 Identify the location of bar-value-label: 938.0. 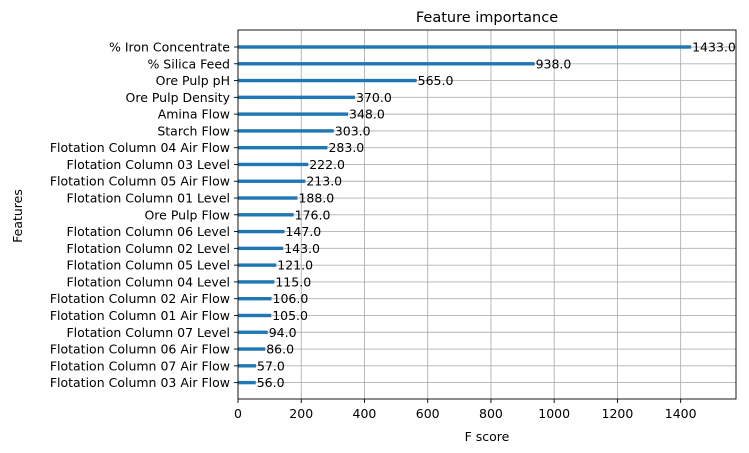
(554, 63).